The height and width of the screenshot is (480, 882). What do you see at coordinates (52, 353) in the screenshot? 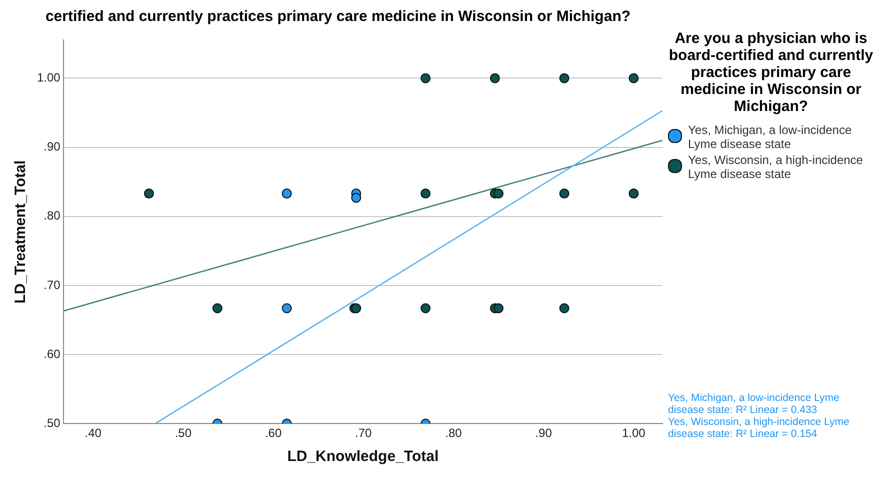
I see `y-tick-label: .60` at bounding box center [52, 353].